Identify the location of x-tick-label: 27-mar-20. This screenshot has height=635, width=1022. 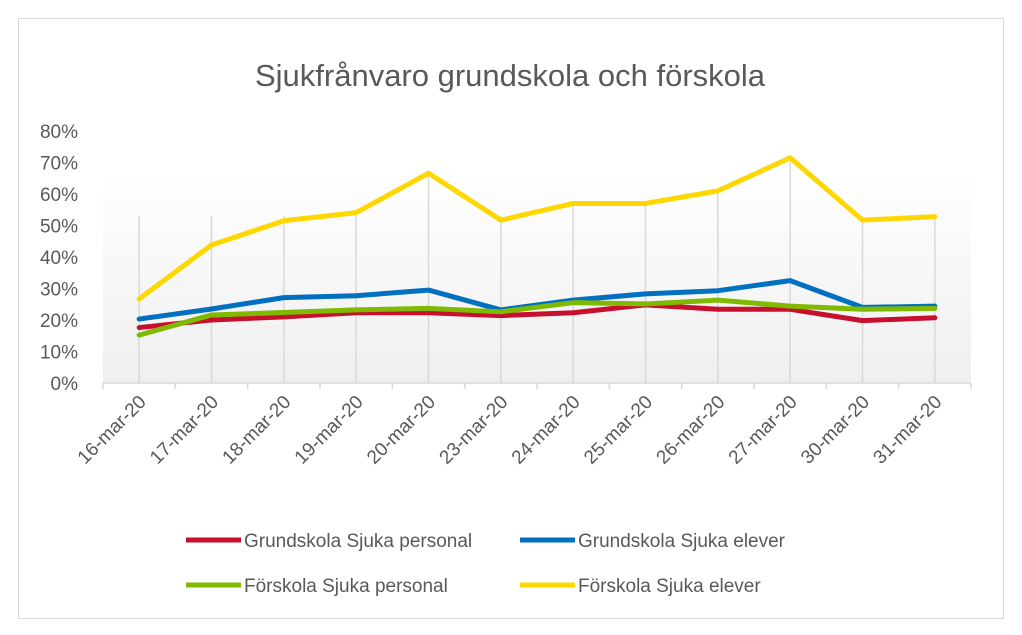
(763, 430).